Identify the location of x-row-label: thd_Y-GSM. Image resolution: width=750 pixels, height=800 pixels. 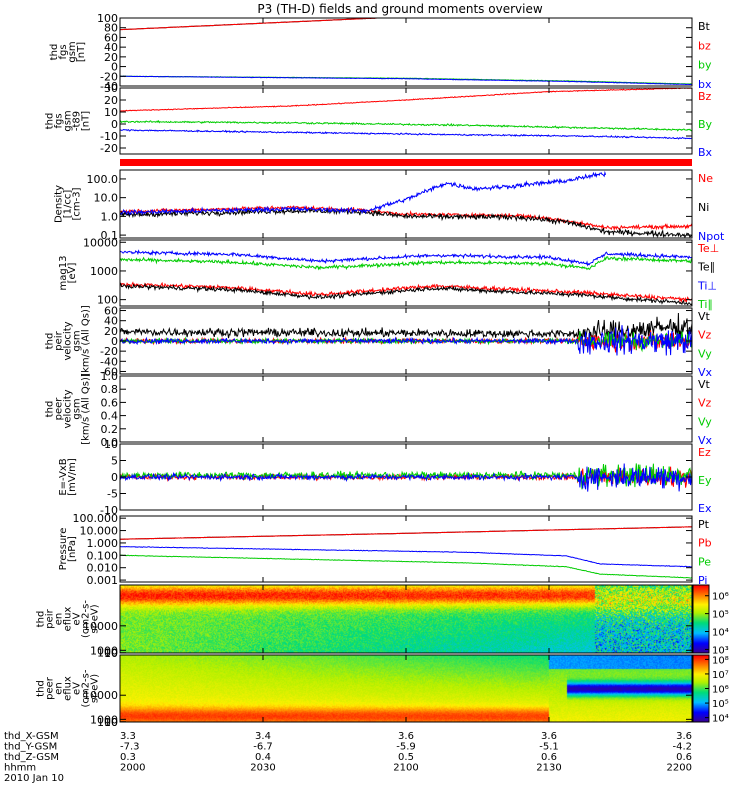
(30, 747).